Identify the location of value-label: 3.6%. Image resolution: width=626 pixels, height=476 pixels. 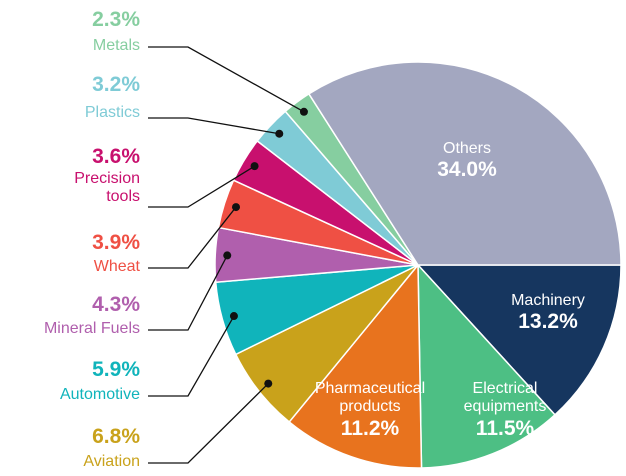
(116, 156).